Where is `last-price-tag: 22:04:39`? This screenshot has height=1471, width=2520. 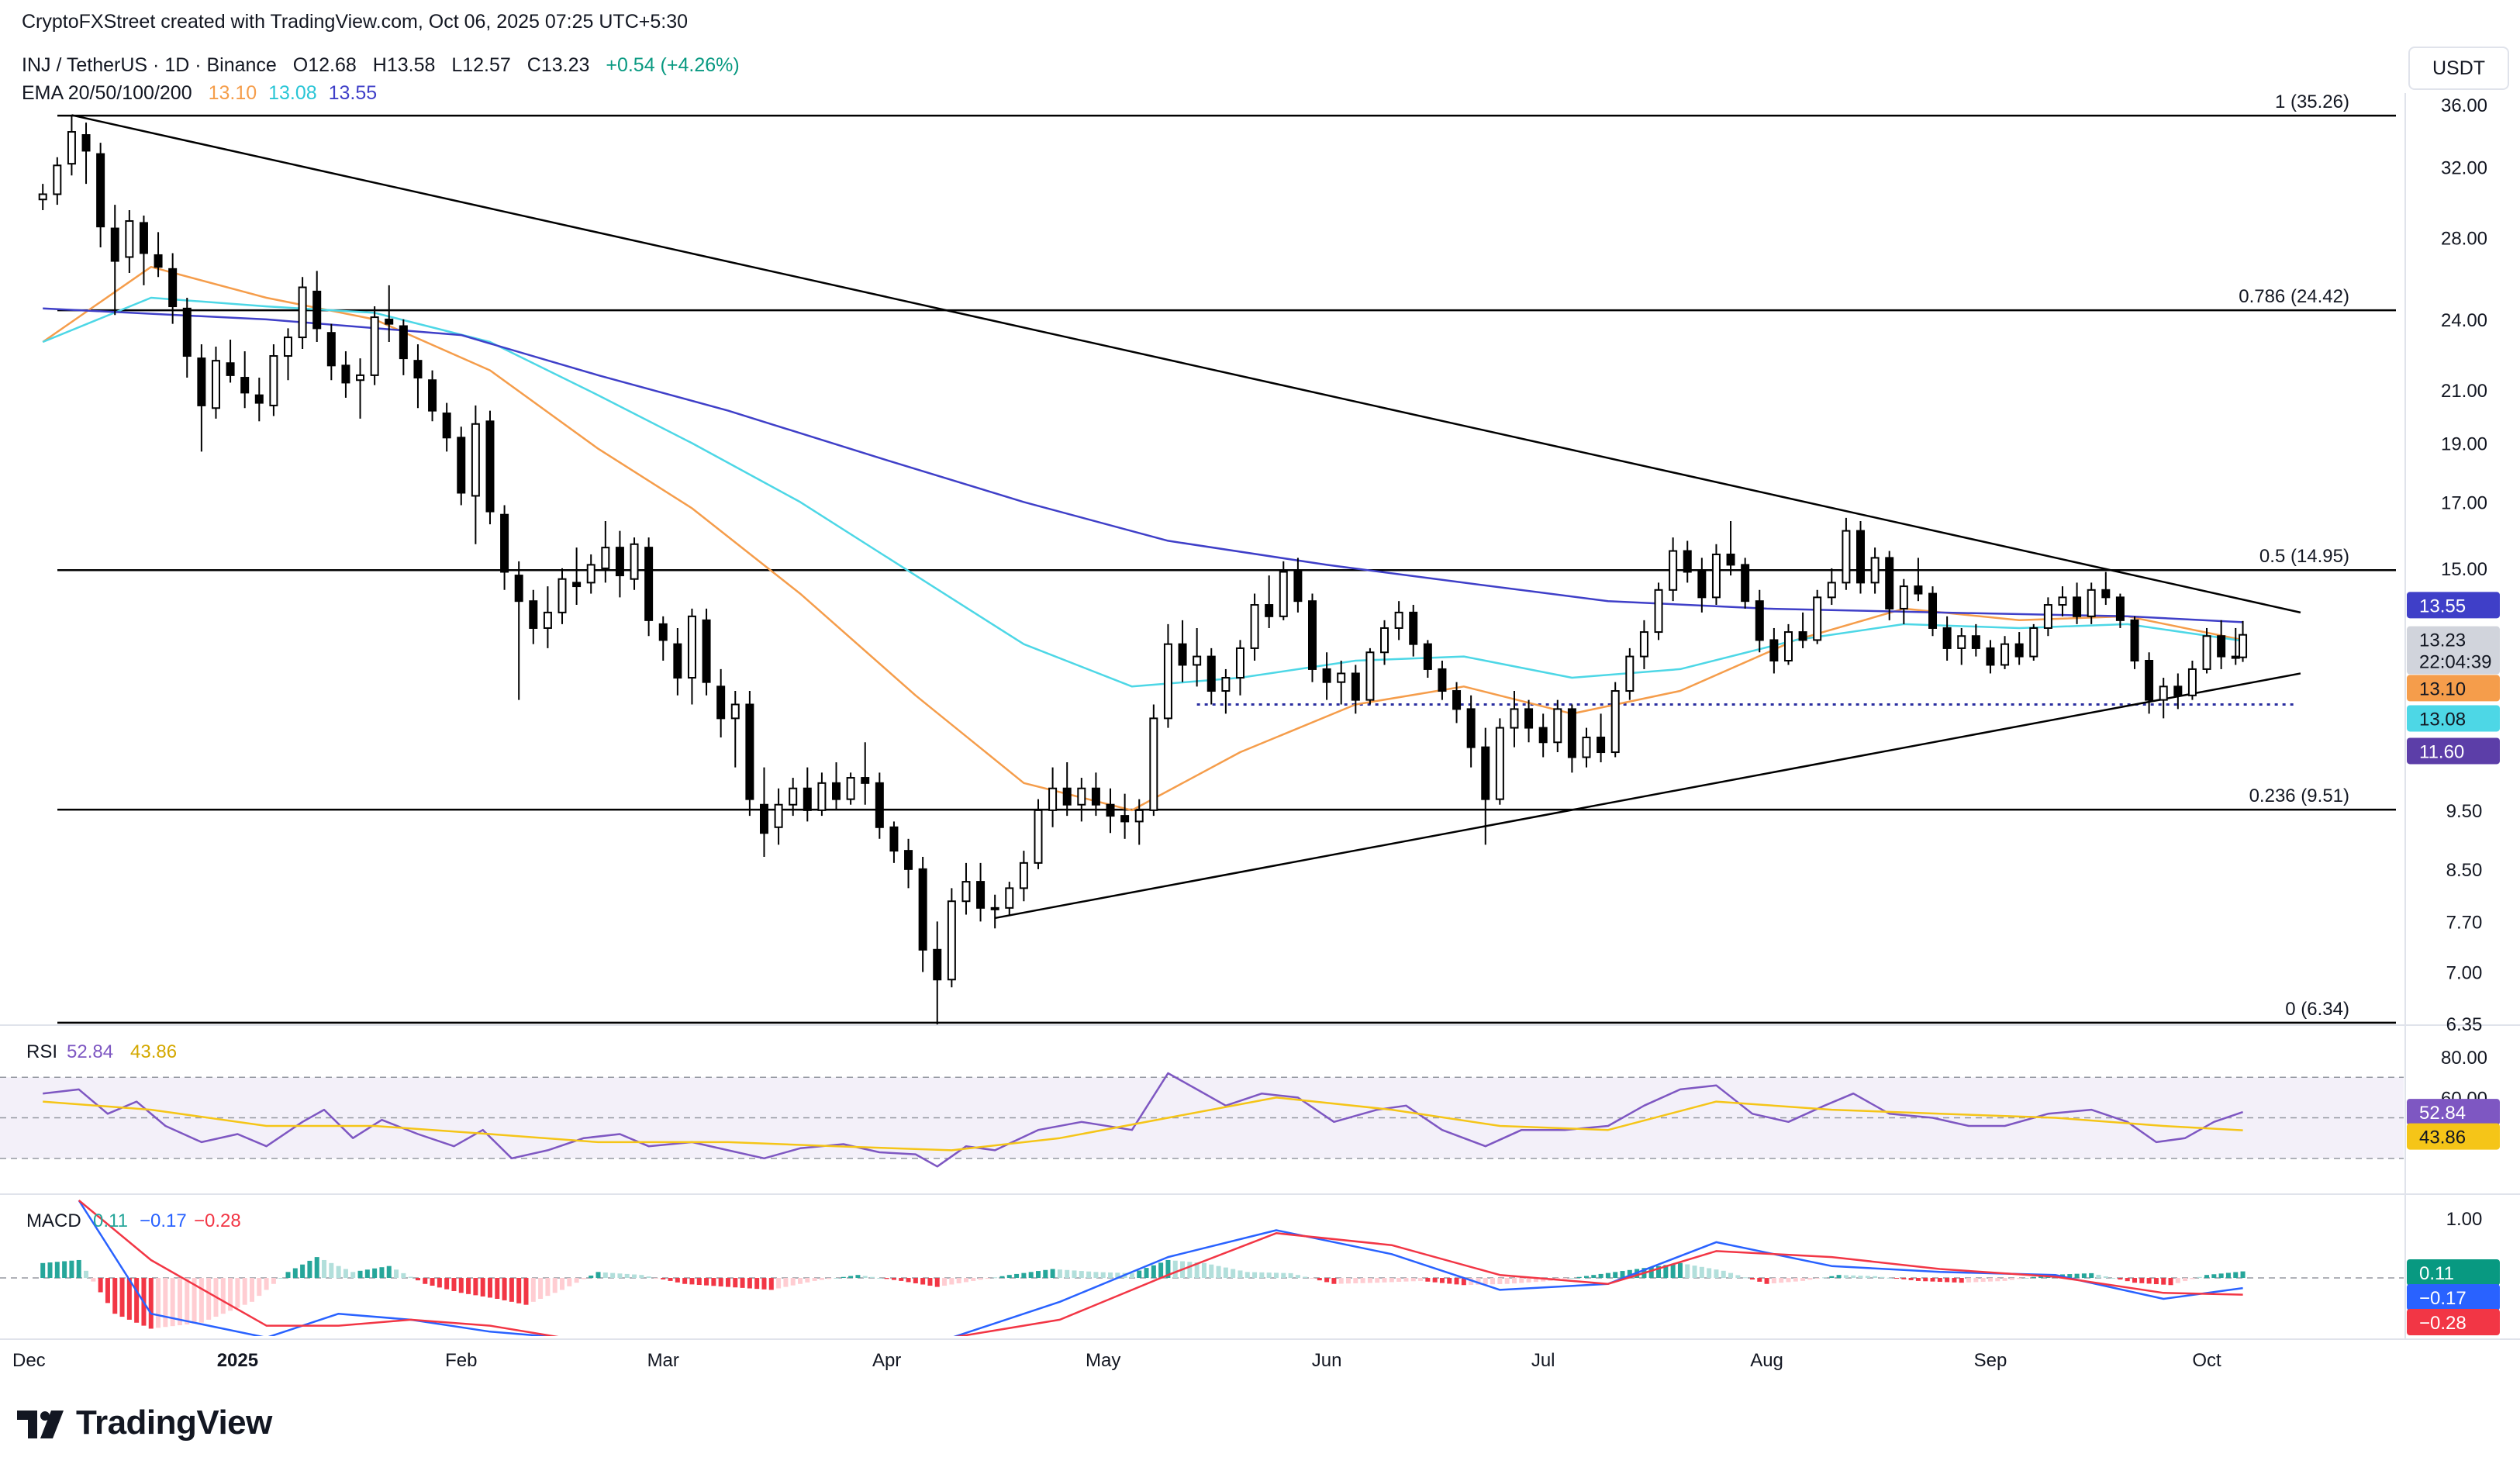 last-price-tag: 22:04:39 is located at coordinates (2455, 663).